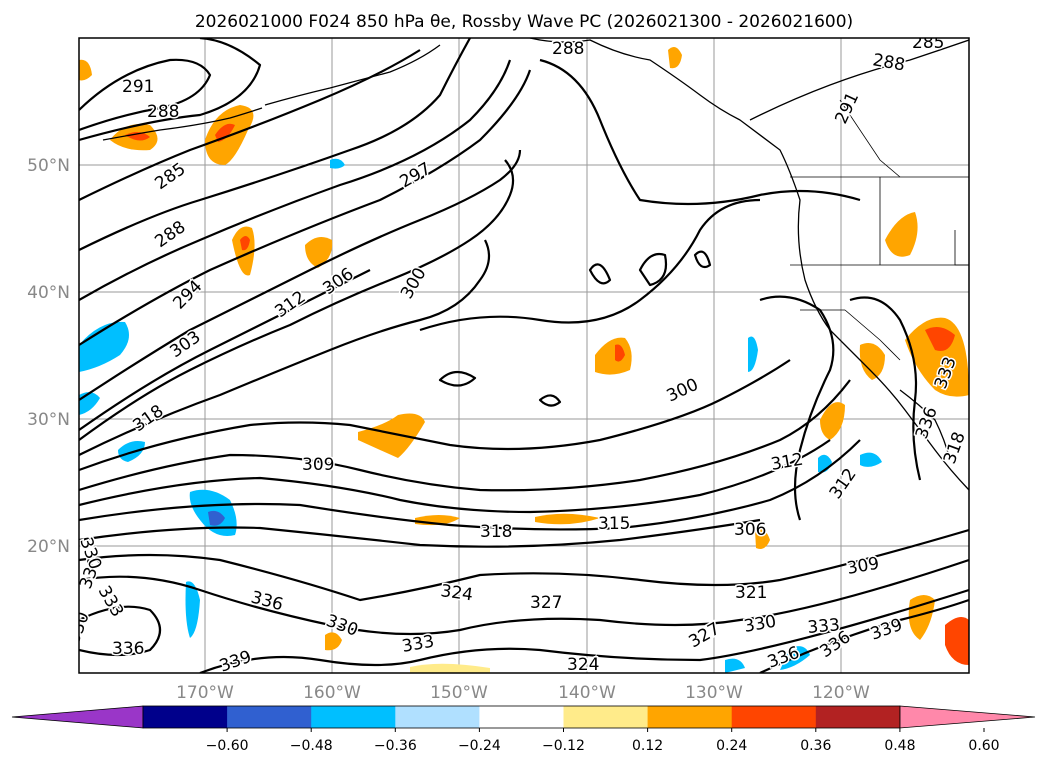 The height and width of the screenshot is (767, 1047). Describe the element at coordinates (318, 465) in the screenshot. I see `contour-label: 309` at that location.